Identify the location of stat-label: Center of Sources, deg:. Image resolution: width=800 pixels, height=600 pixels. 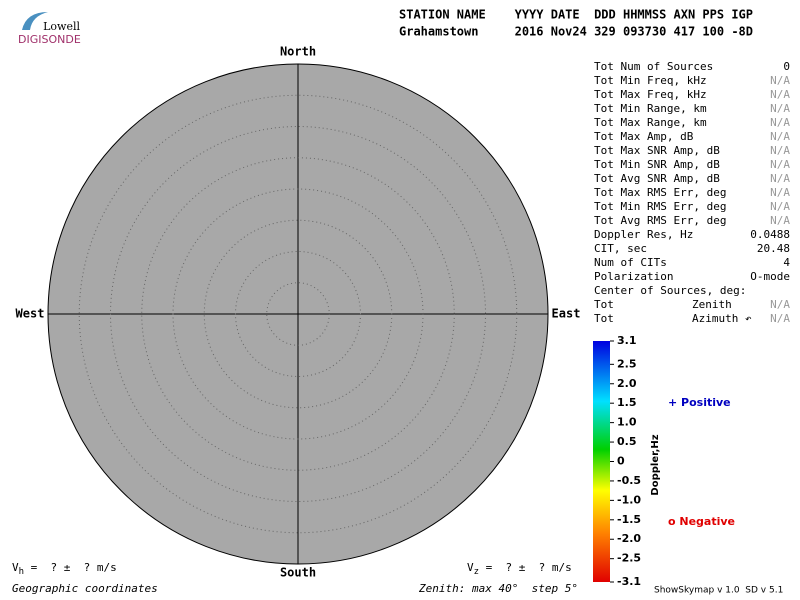
(670, 290).